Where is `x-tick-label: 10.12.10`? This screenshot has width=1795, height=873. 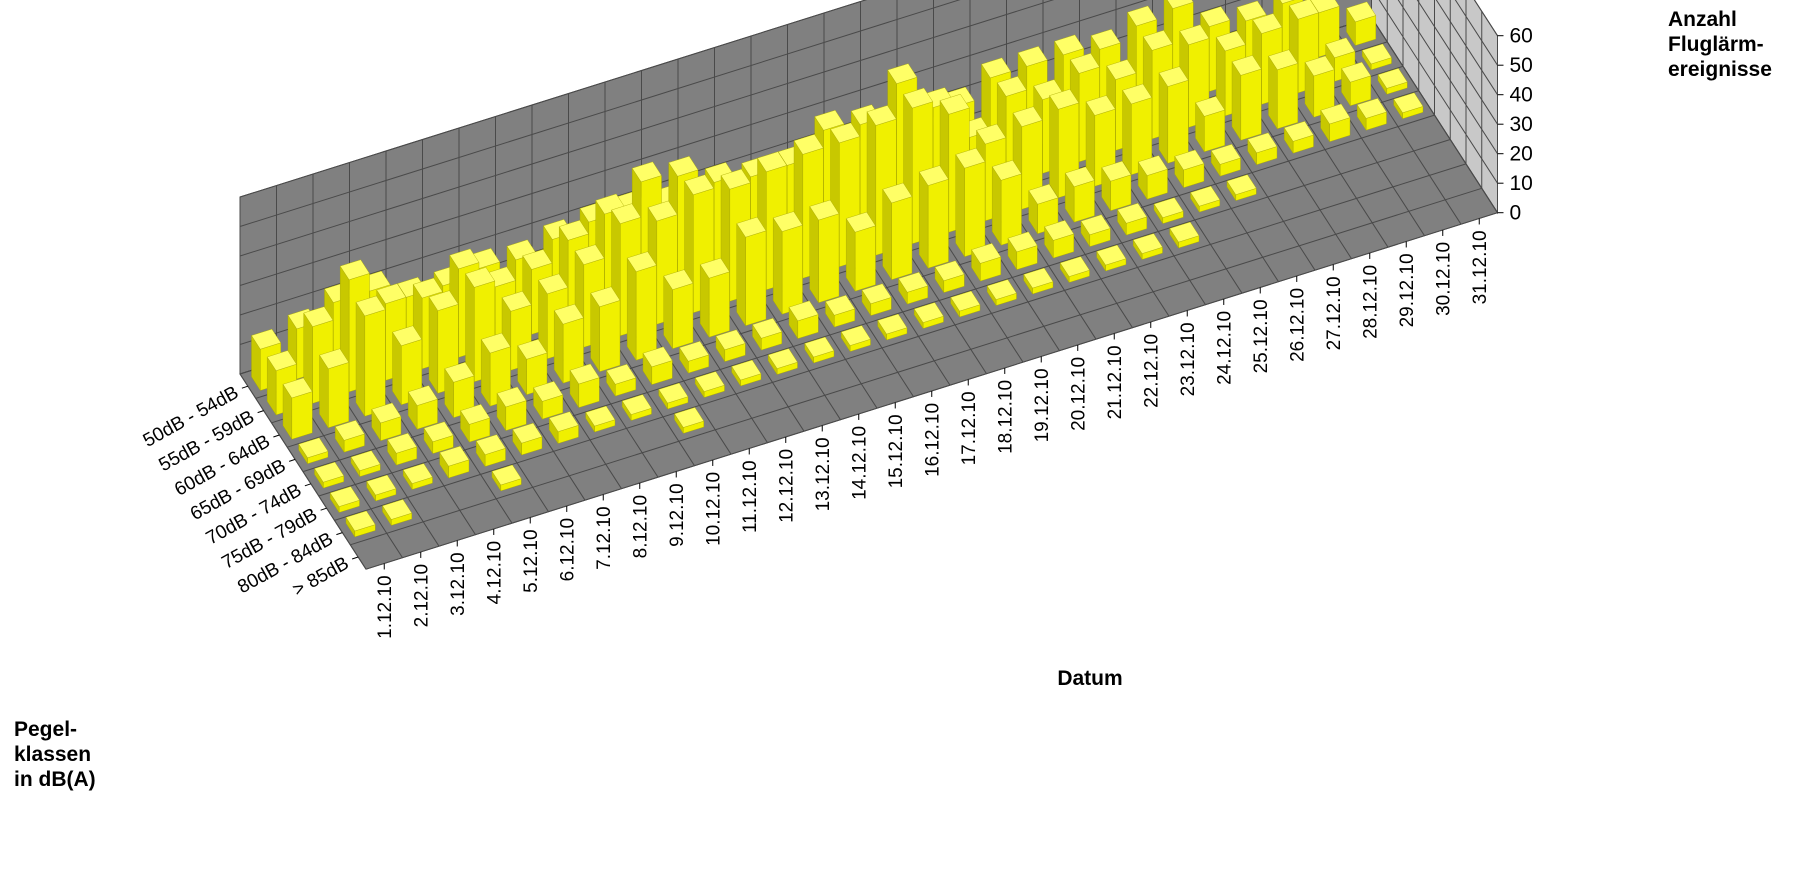
x-tick-label: 10.12.10 is located at coordinates (714, 509).